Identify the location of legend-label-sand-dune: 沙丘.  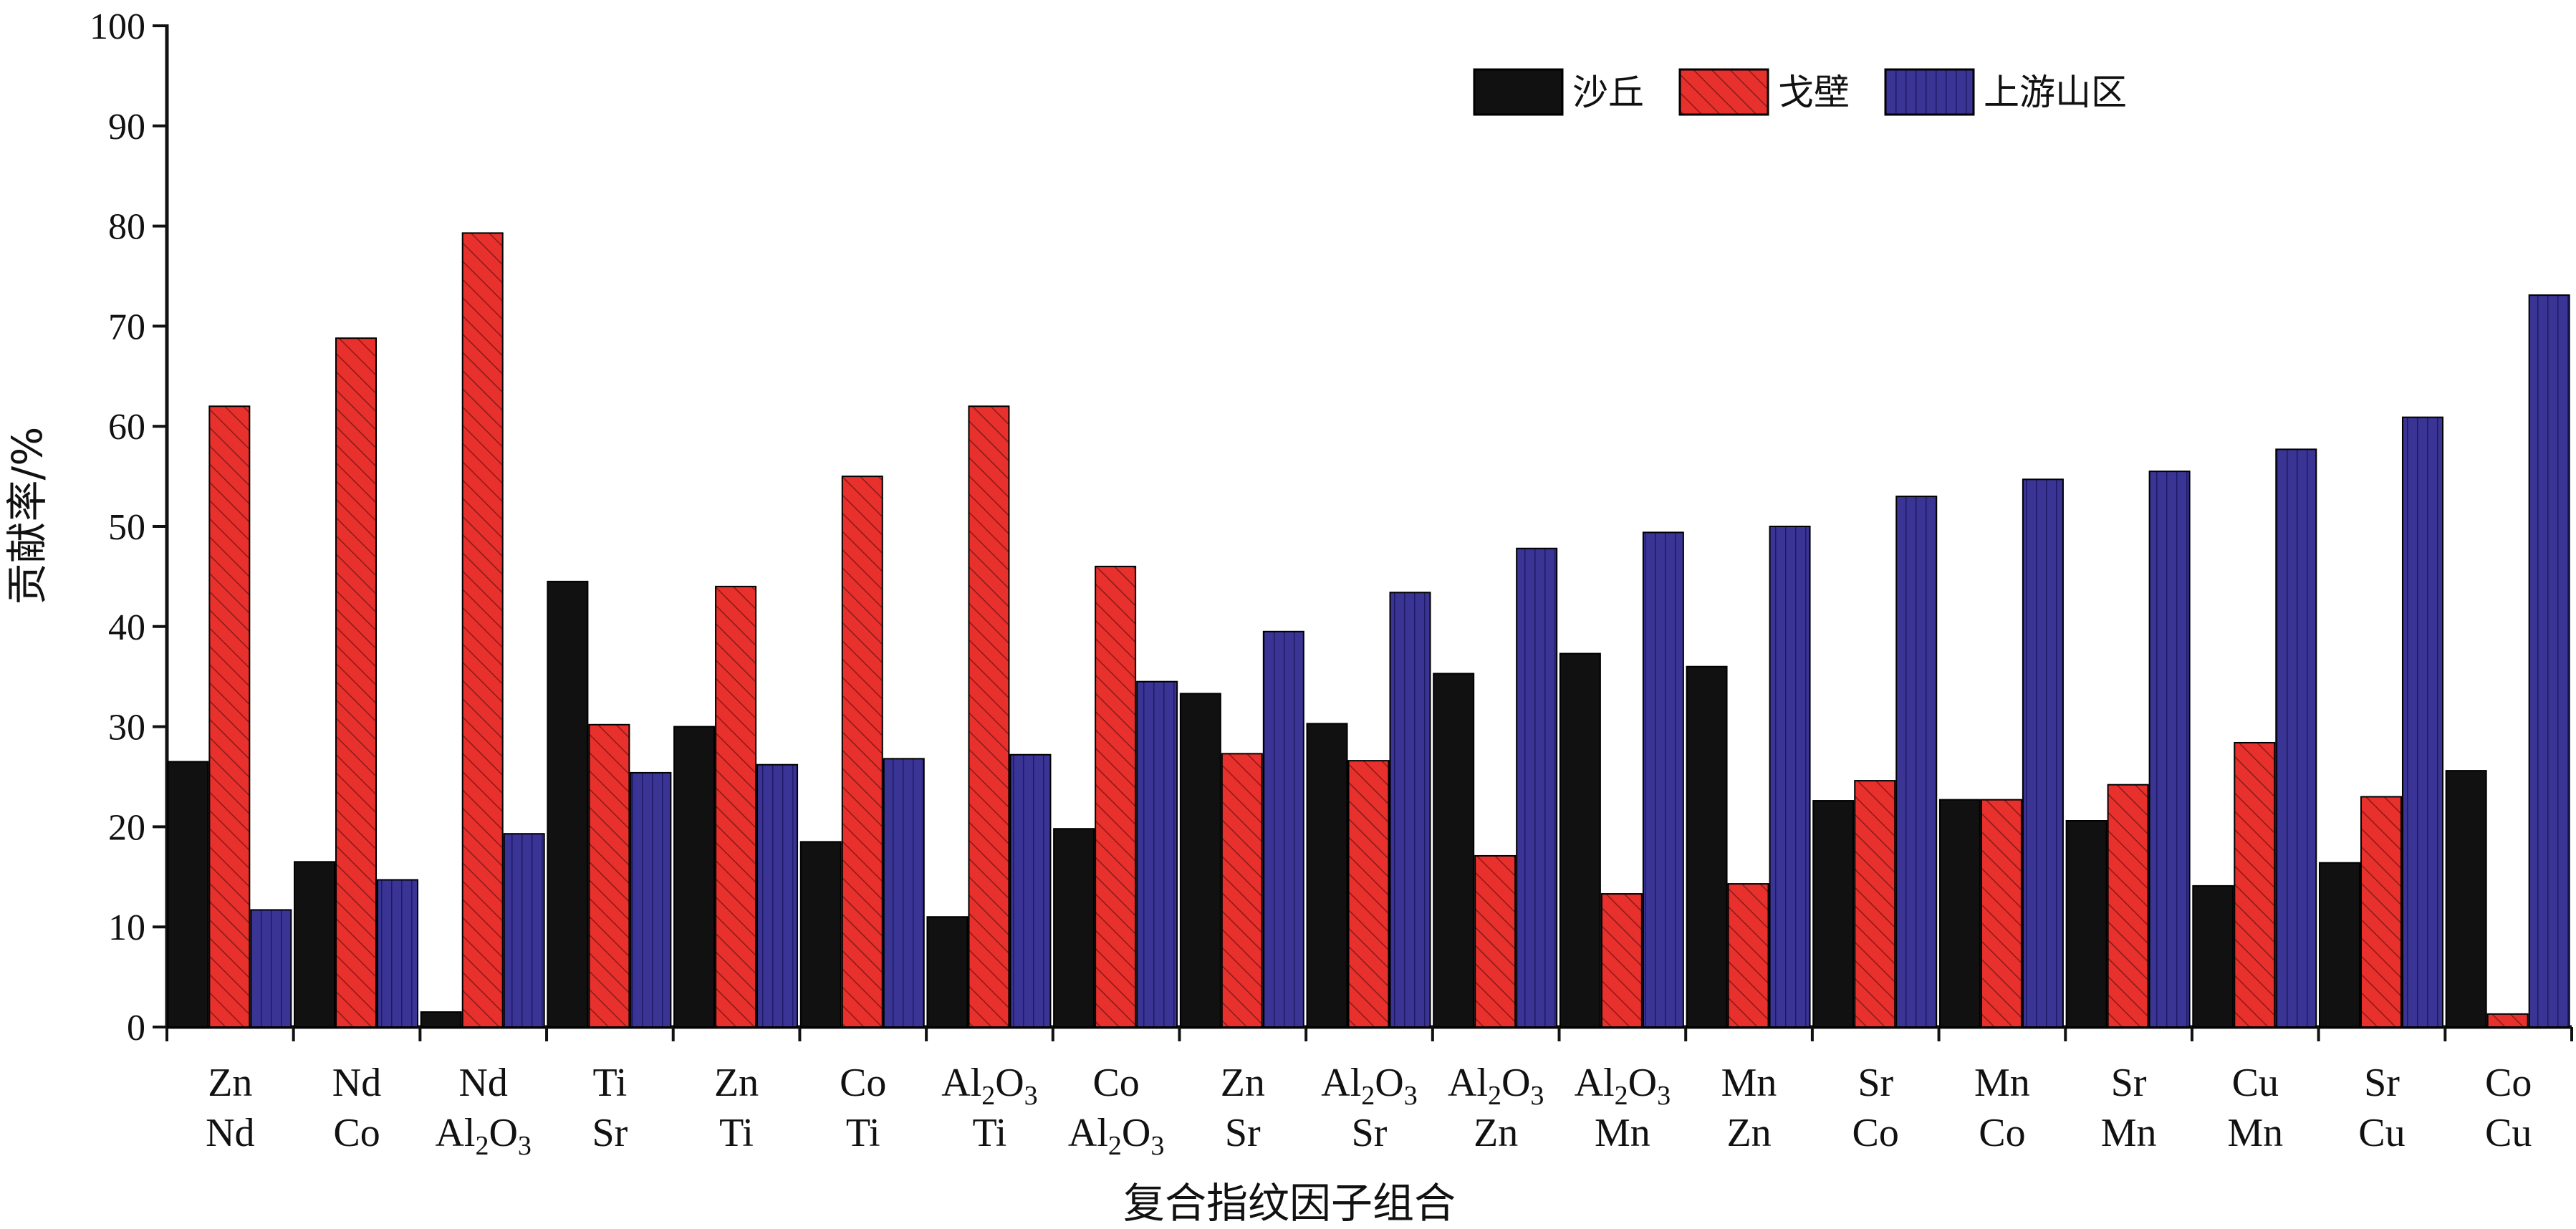
(1608, 92).